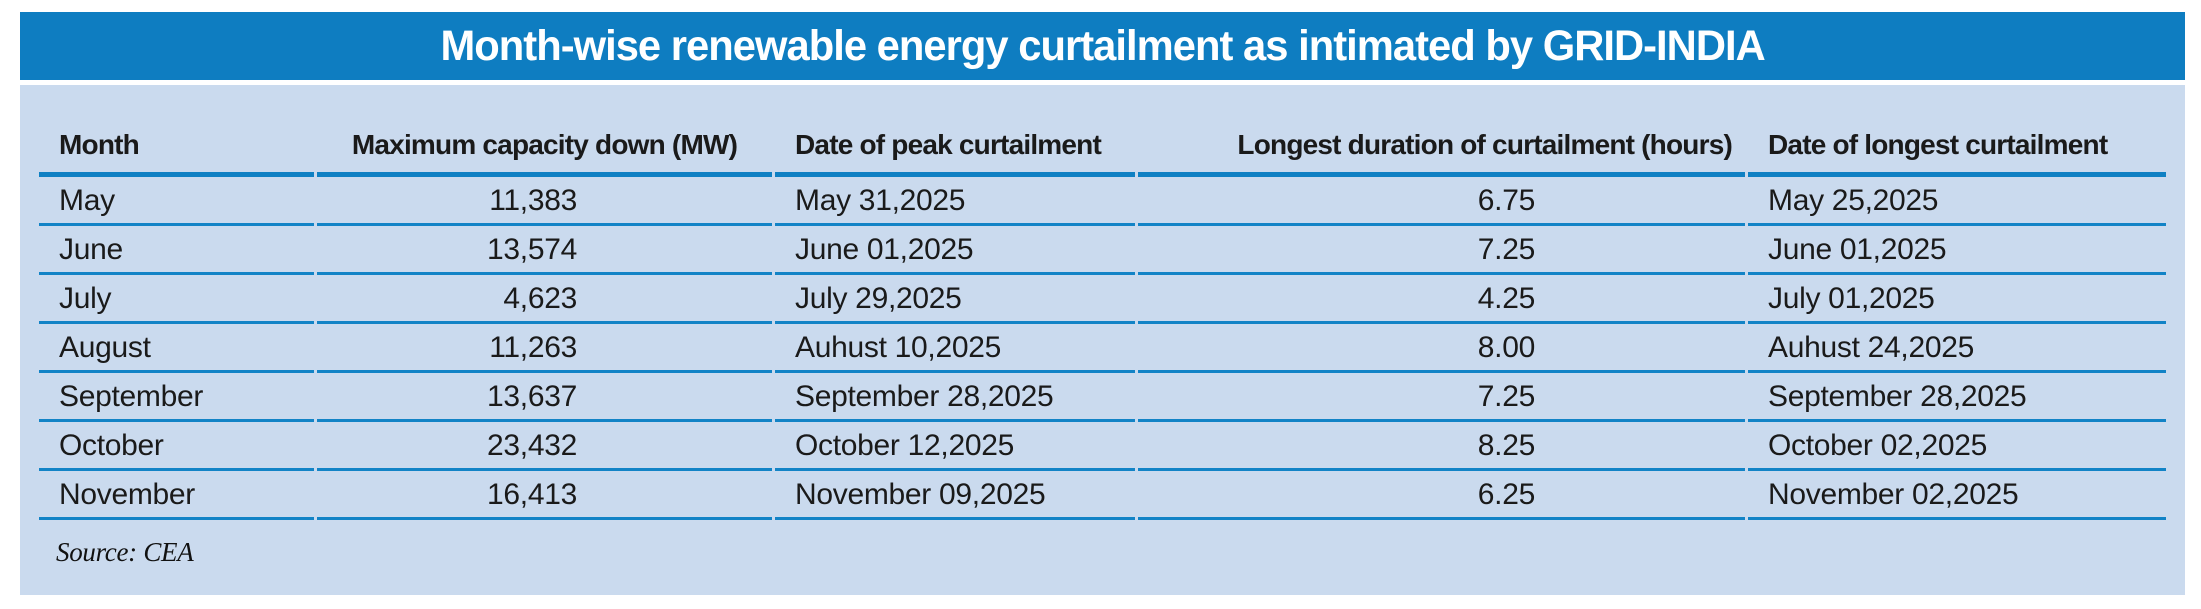  What do you see at coordinates (955, 446) in the screenshot?
I see `cell-peak-date: October 12,2025` at bounding box center [955, 446].